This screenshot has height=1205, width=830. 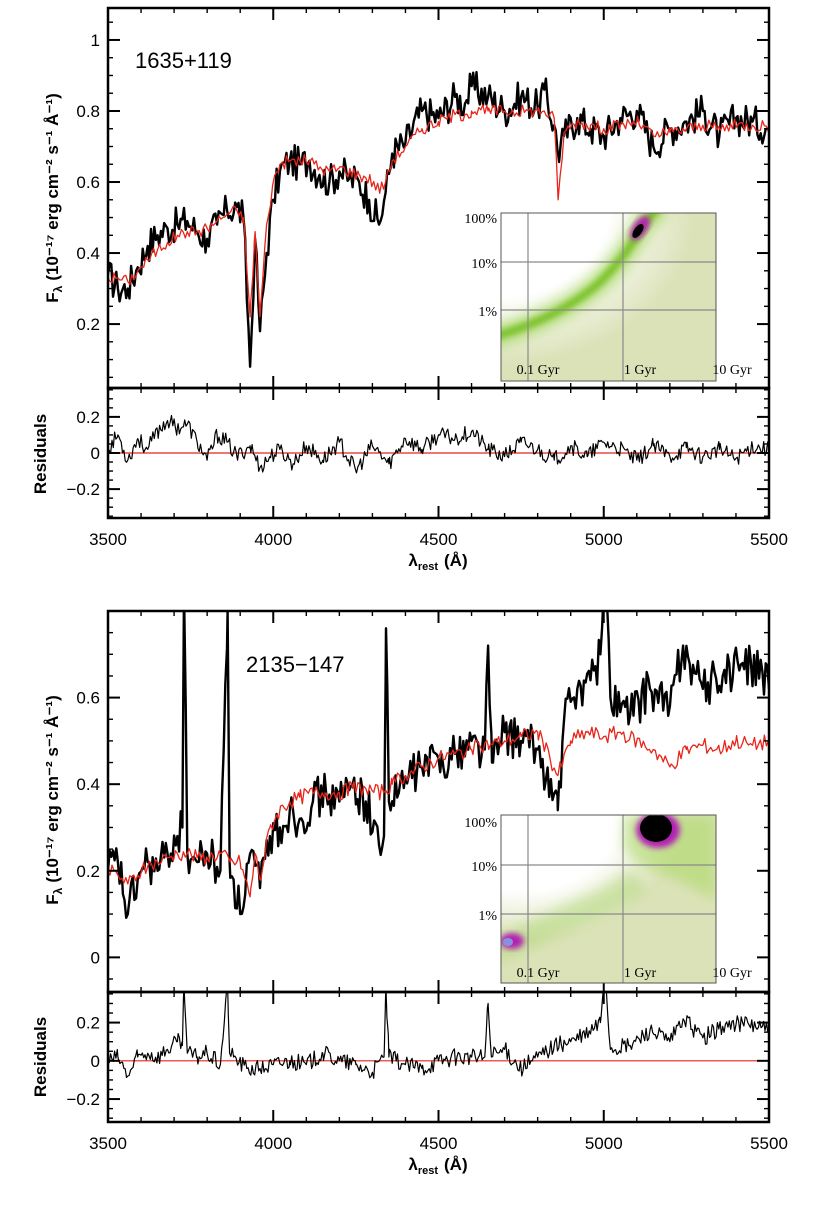 What do you see at coordinates (95, 40) in the screenshot?
I see `y-tick-label: 1` at bounding box center [95, 40].